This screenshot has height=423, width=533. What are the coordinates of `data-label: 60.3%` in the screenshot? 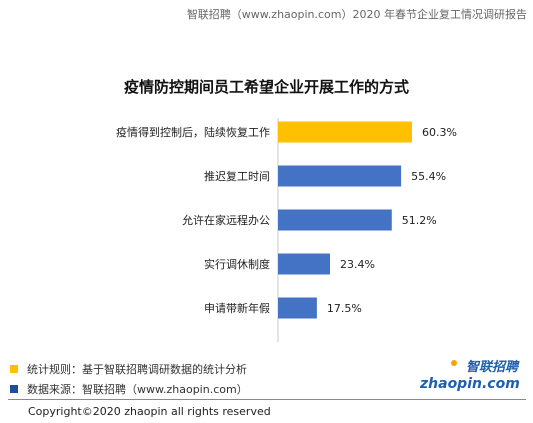 It's located at (439, 132).